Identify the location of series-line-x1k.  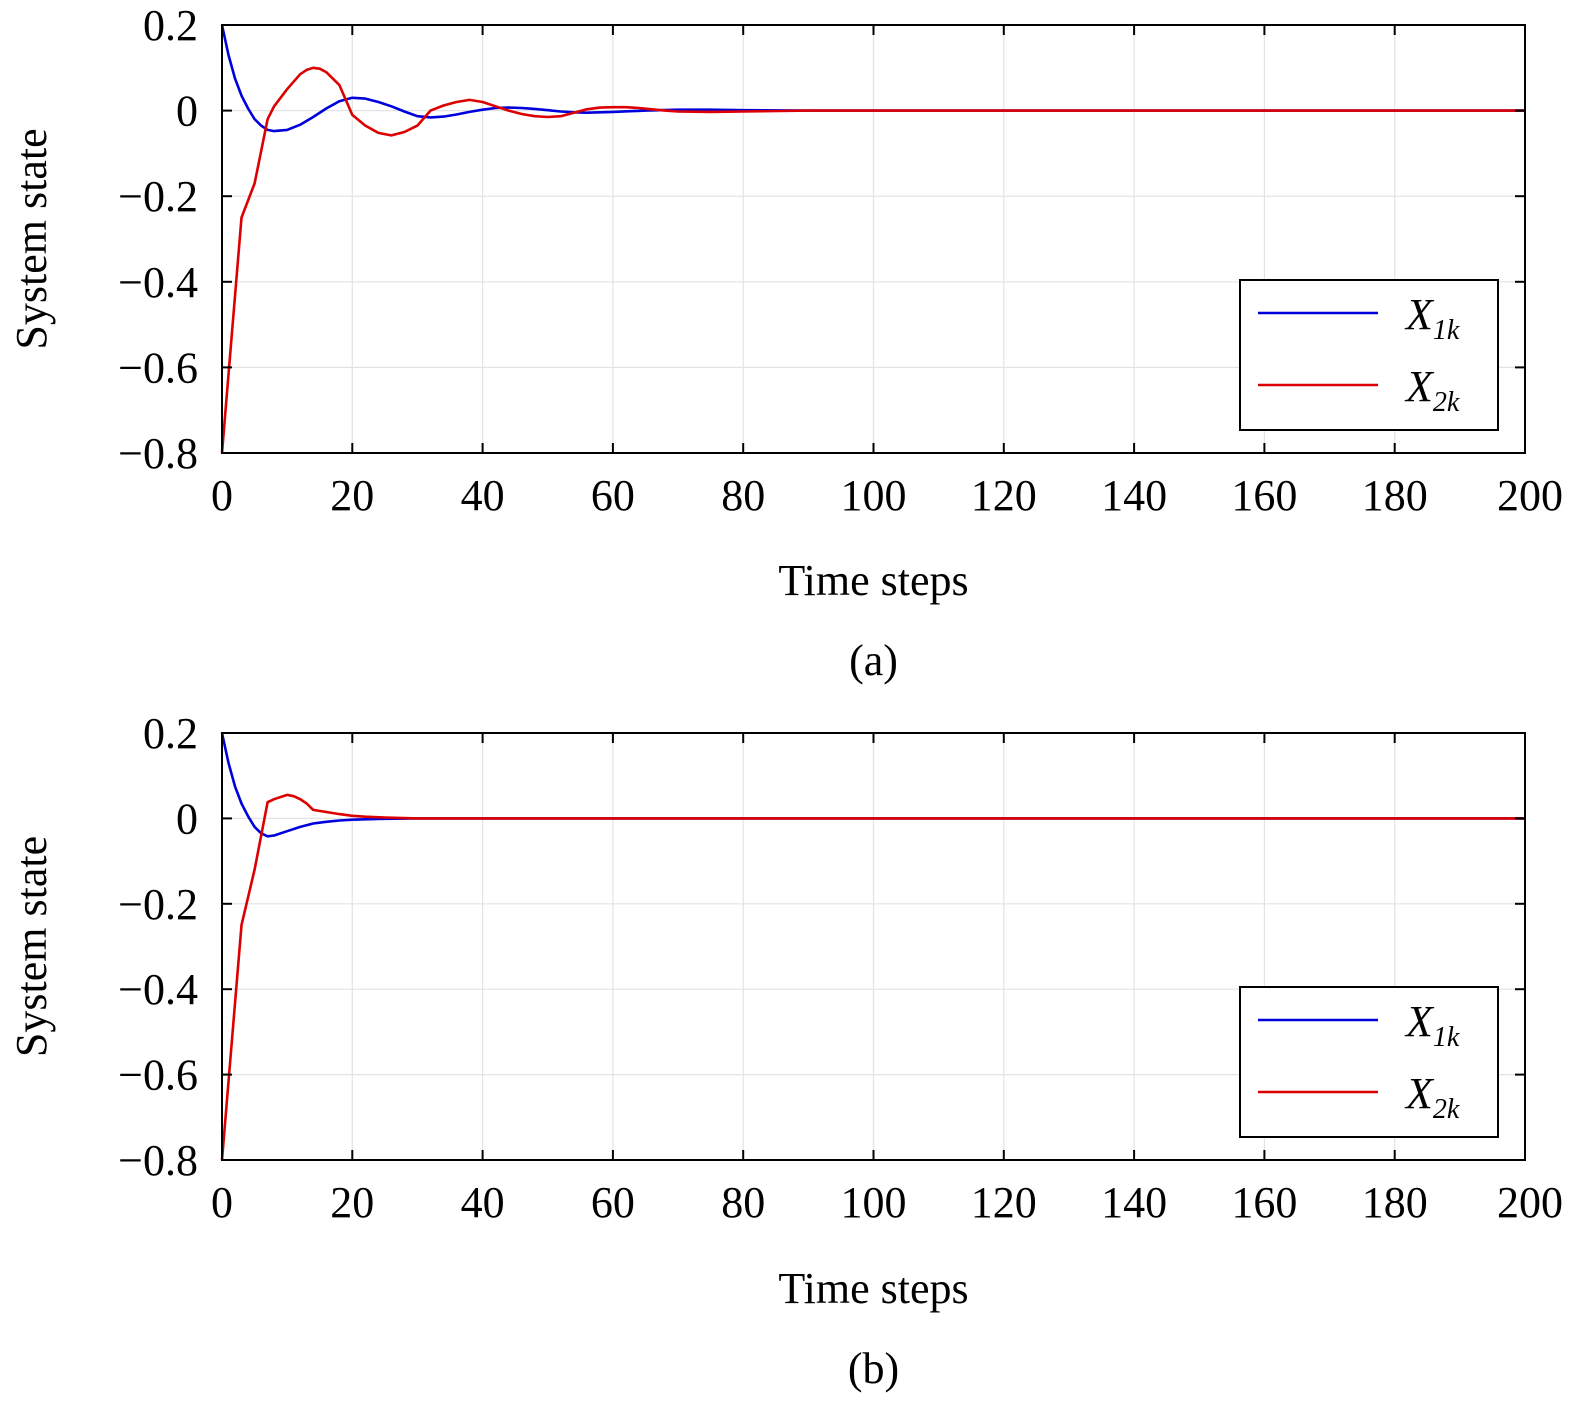
(872, 785).